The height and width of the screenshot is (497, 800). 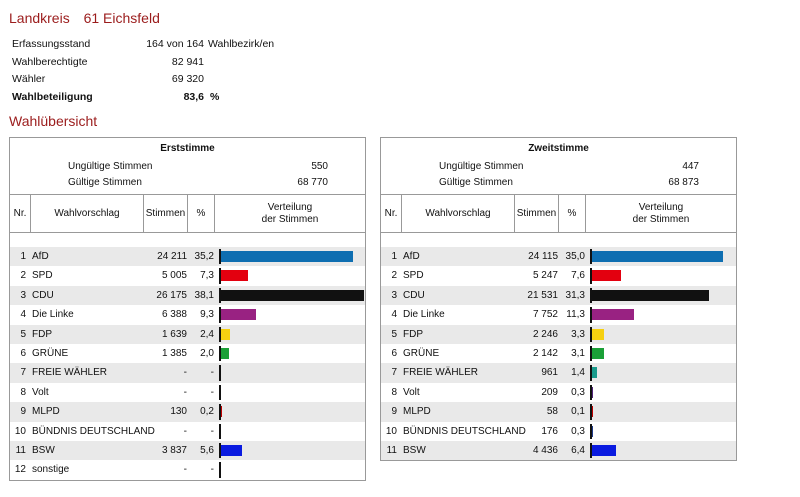 What do you see at coordinates (212, 392) in the screenshot?
I see `party-percent: -` at bounding box center [212, 392].